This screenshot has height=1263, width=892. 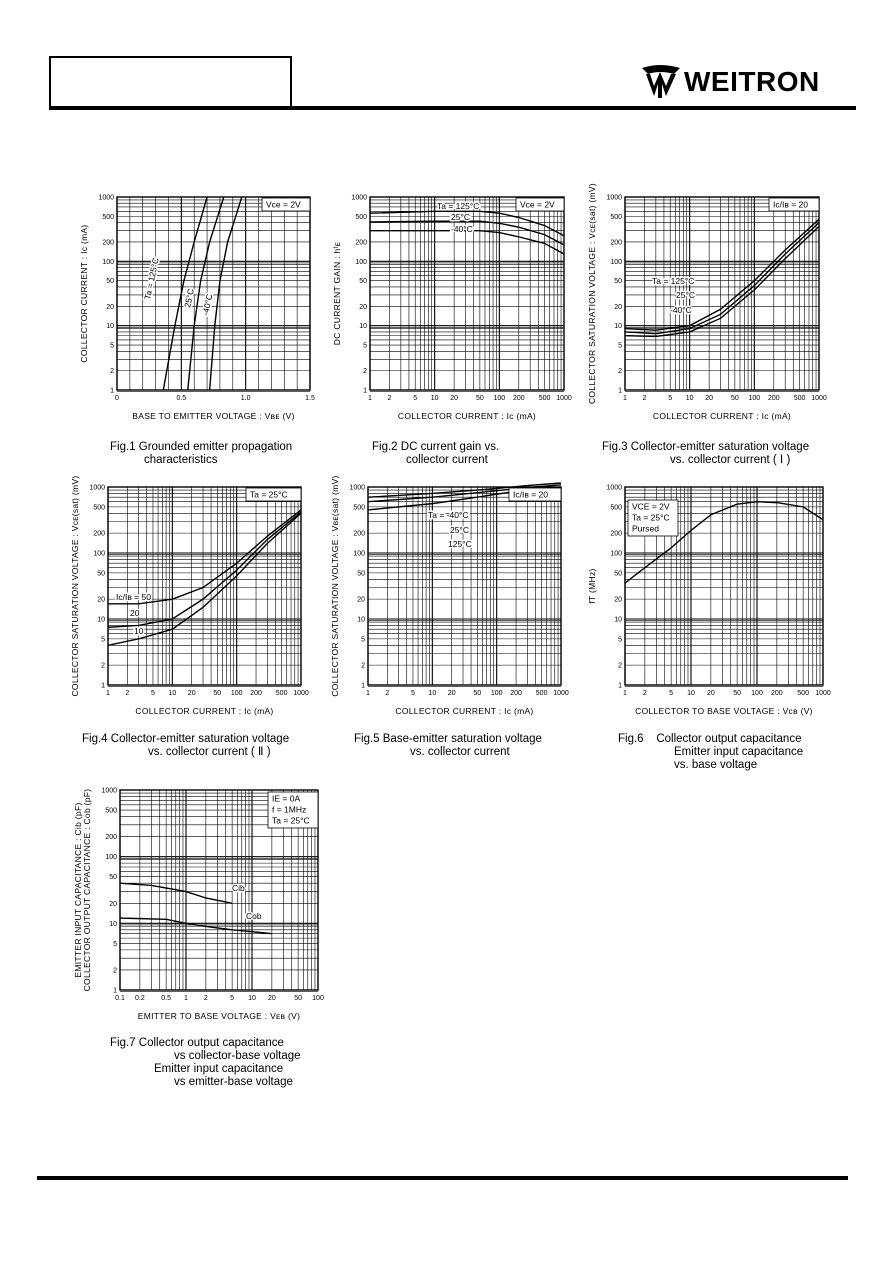 What do you see at coordinates (213, 416) in the screenshot?
I see `x-axis-label: BASE TO EMITTER VOLTAGE : Vʙᴇ (V)` at bounding box center [213, 416].